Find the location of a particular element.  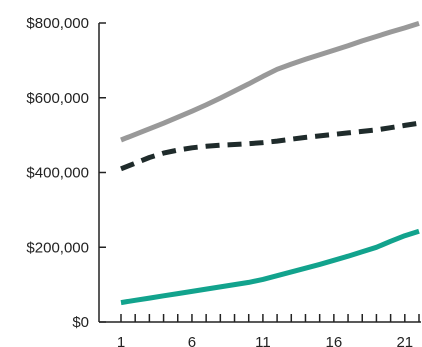

y-tick-label: $0 is located at coordinates (80, 322).